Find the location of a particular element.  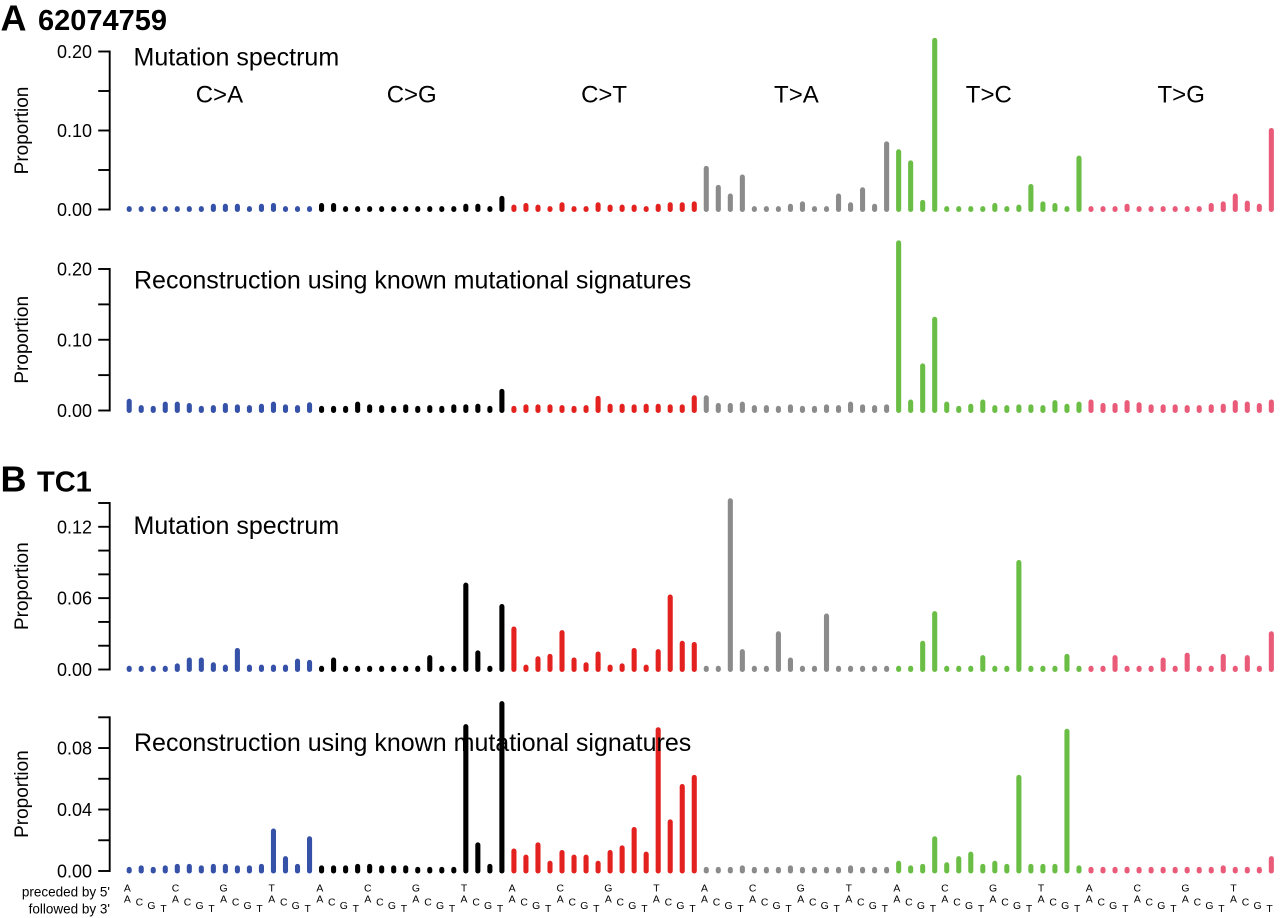

svg-text: followed by 3' is located at coordinates (69, 909).